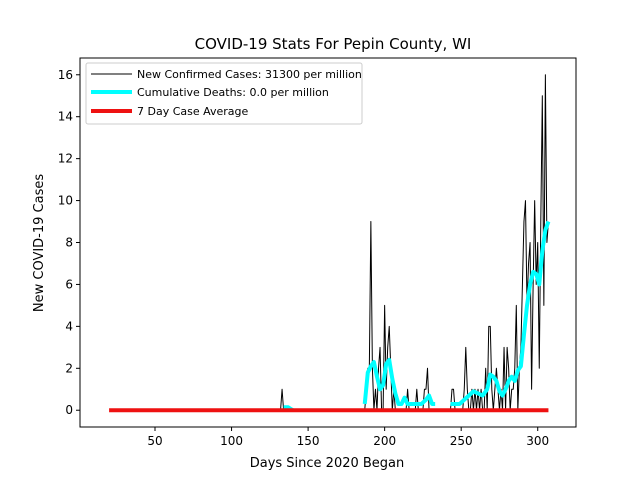  I want to click on chart-title: COVID-19 Stats For Pepin County, WI, so click(333, 44).